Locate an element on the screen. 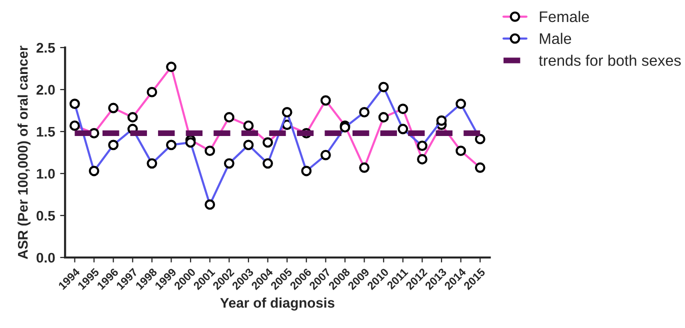 This screenshot has height=328, width=685. y-tick-label: 2.5 is located at coordinates (45, 47).